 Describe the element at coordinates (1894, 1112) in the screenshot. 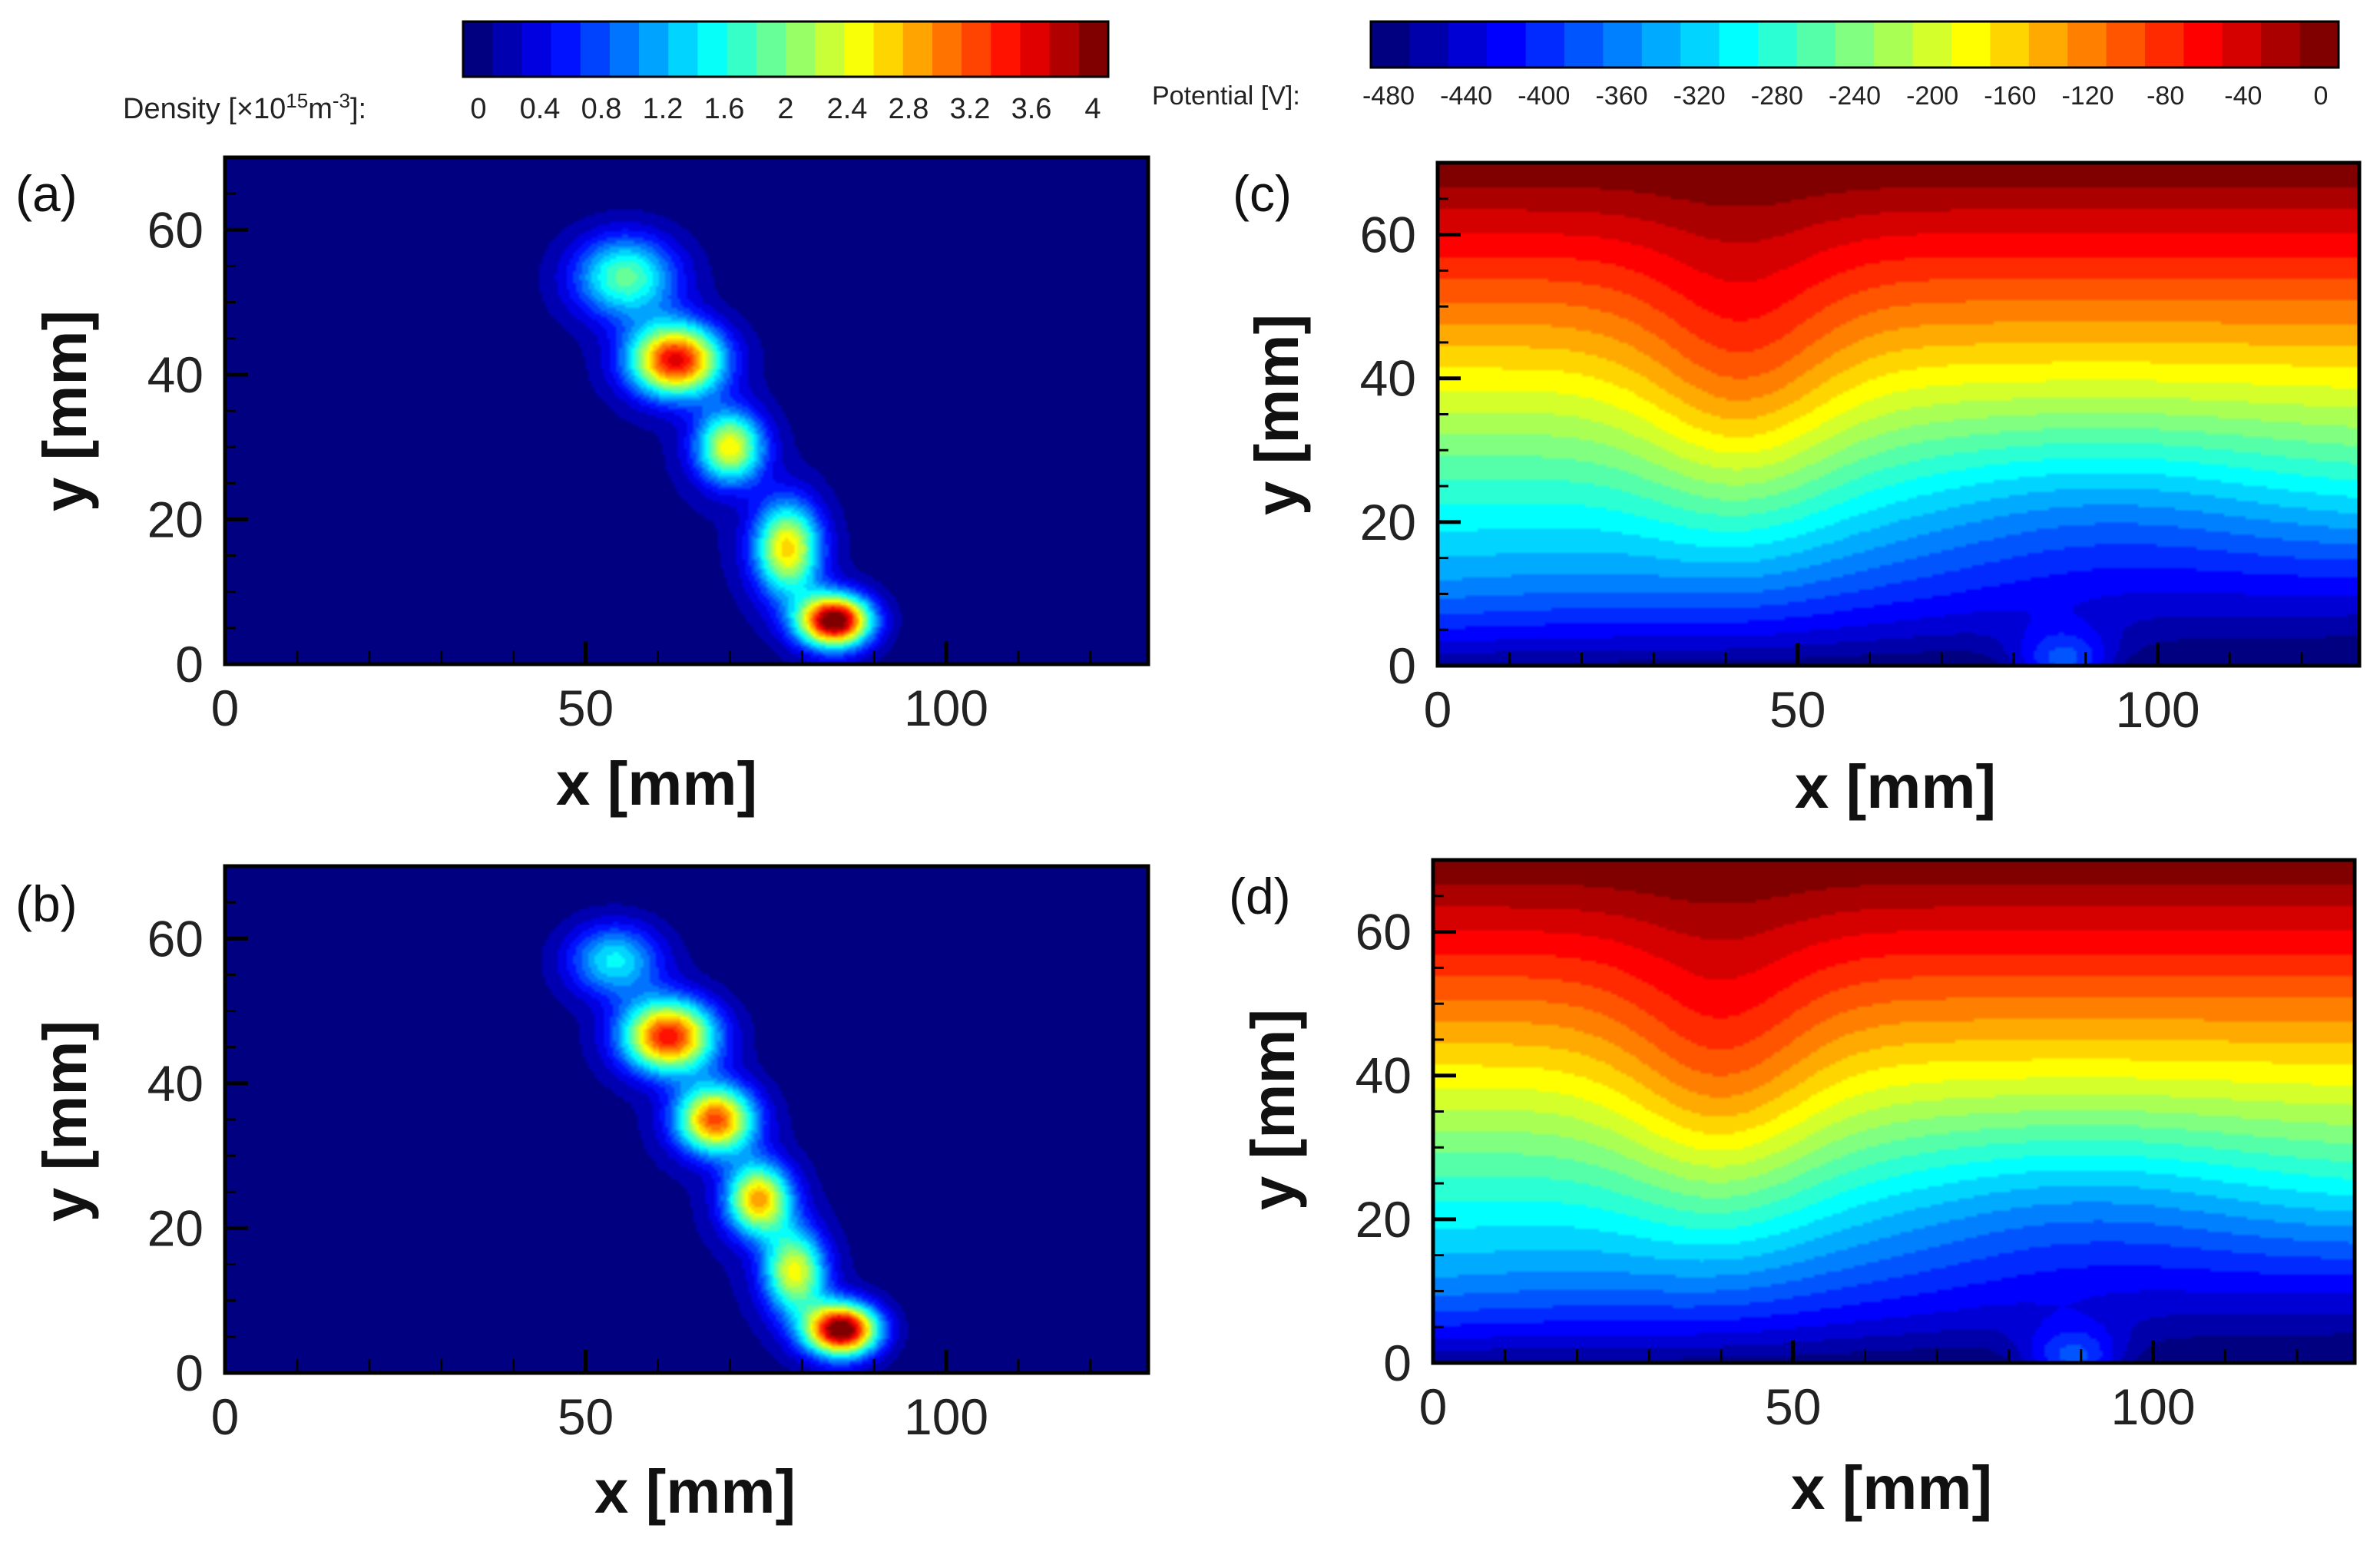

I see `panel-d-potential-map` at that location.